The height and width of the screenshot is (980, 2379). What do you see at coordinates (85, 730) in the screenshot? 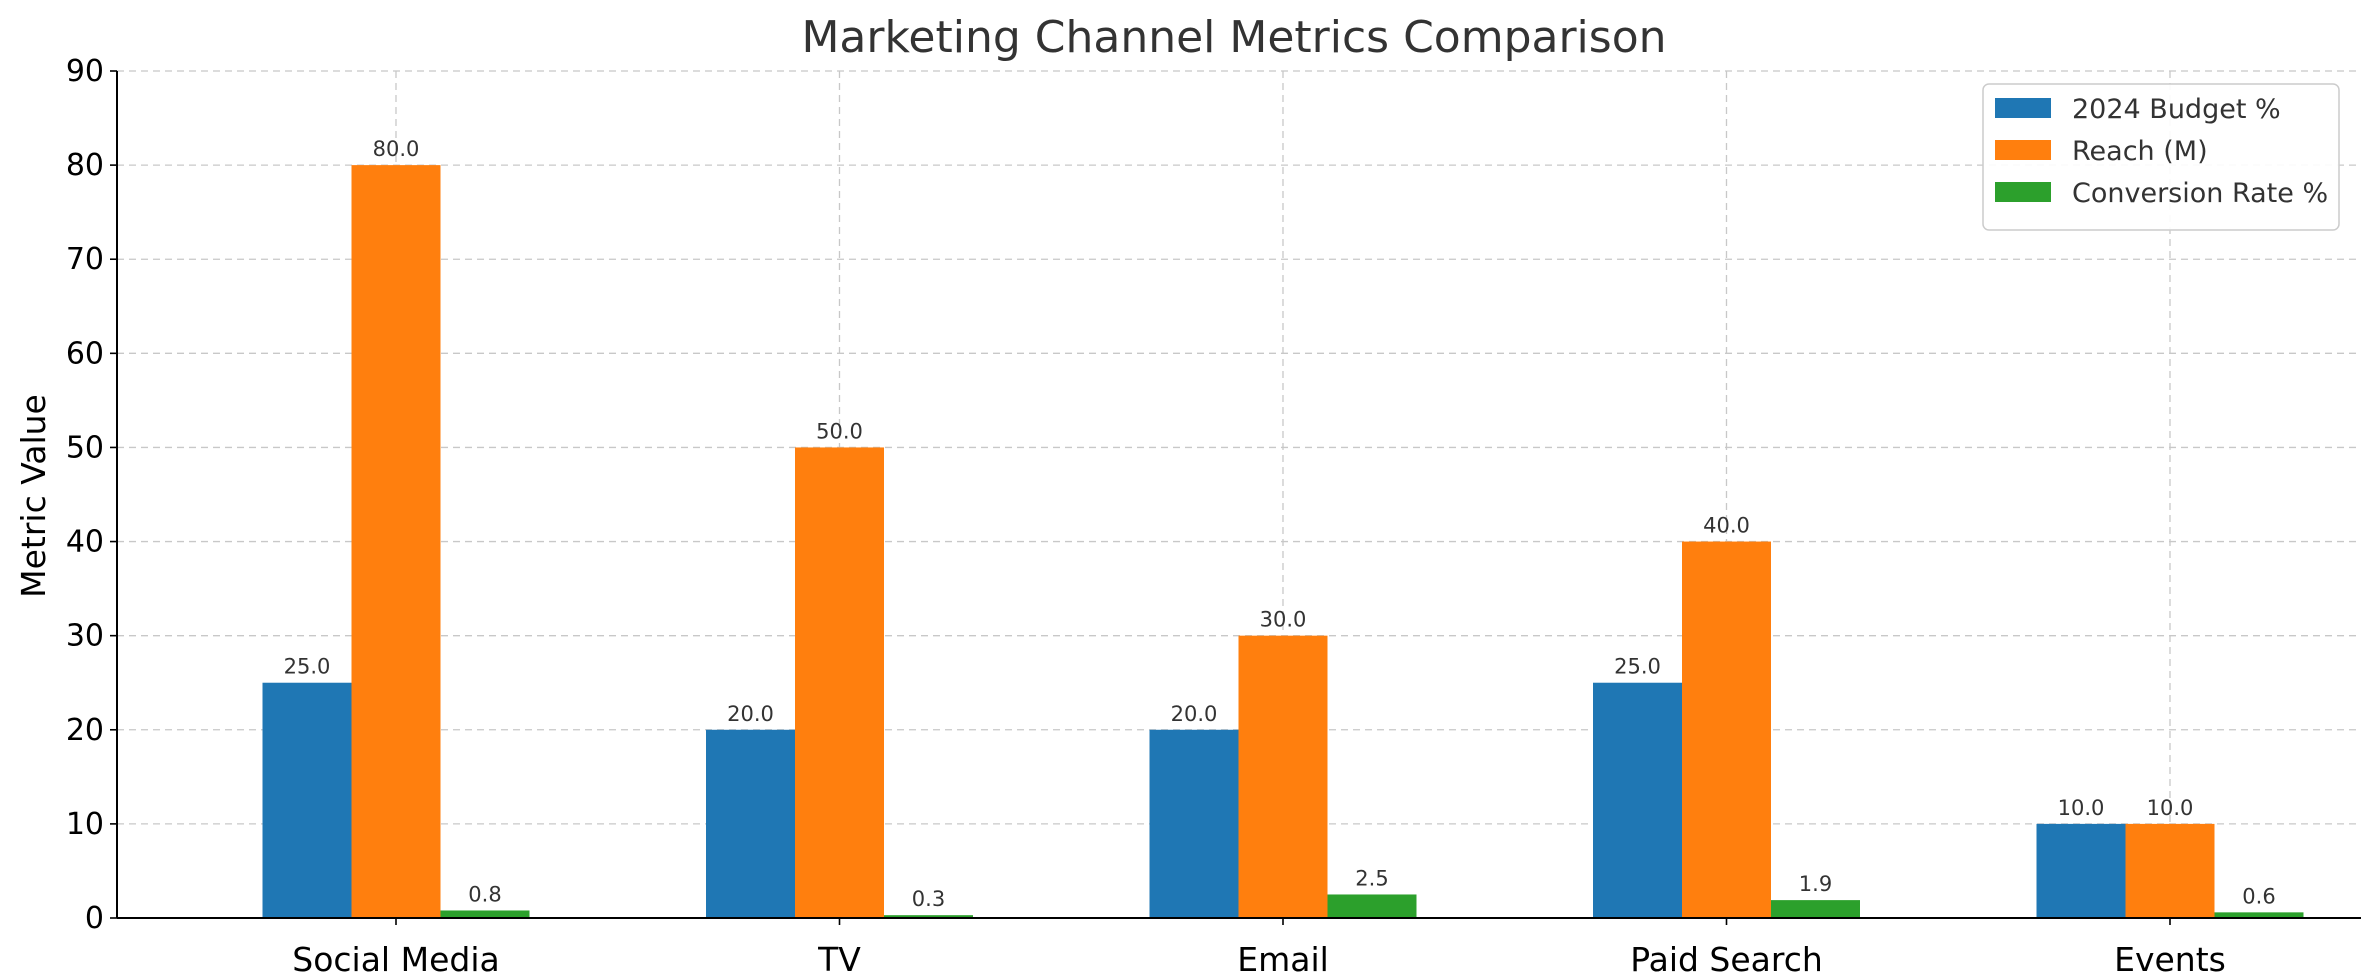
I see `y-tick-label: 20` at bounding box center [85, 730].